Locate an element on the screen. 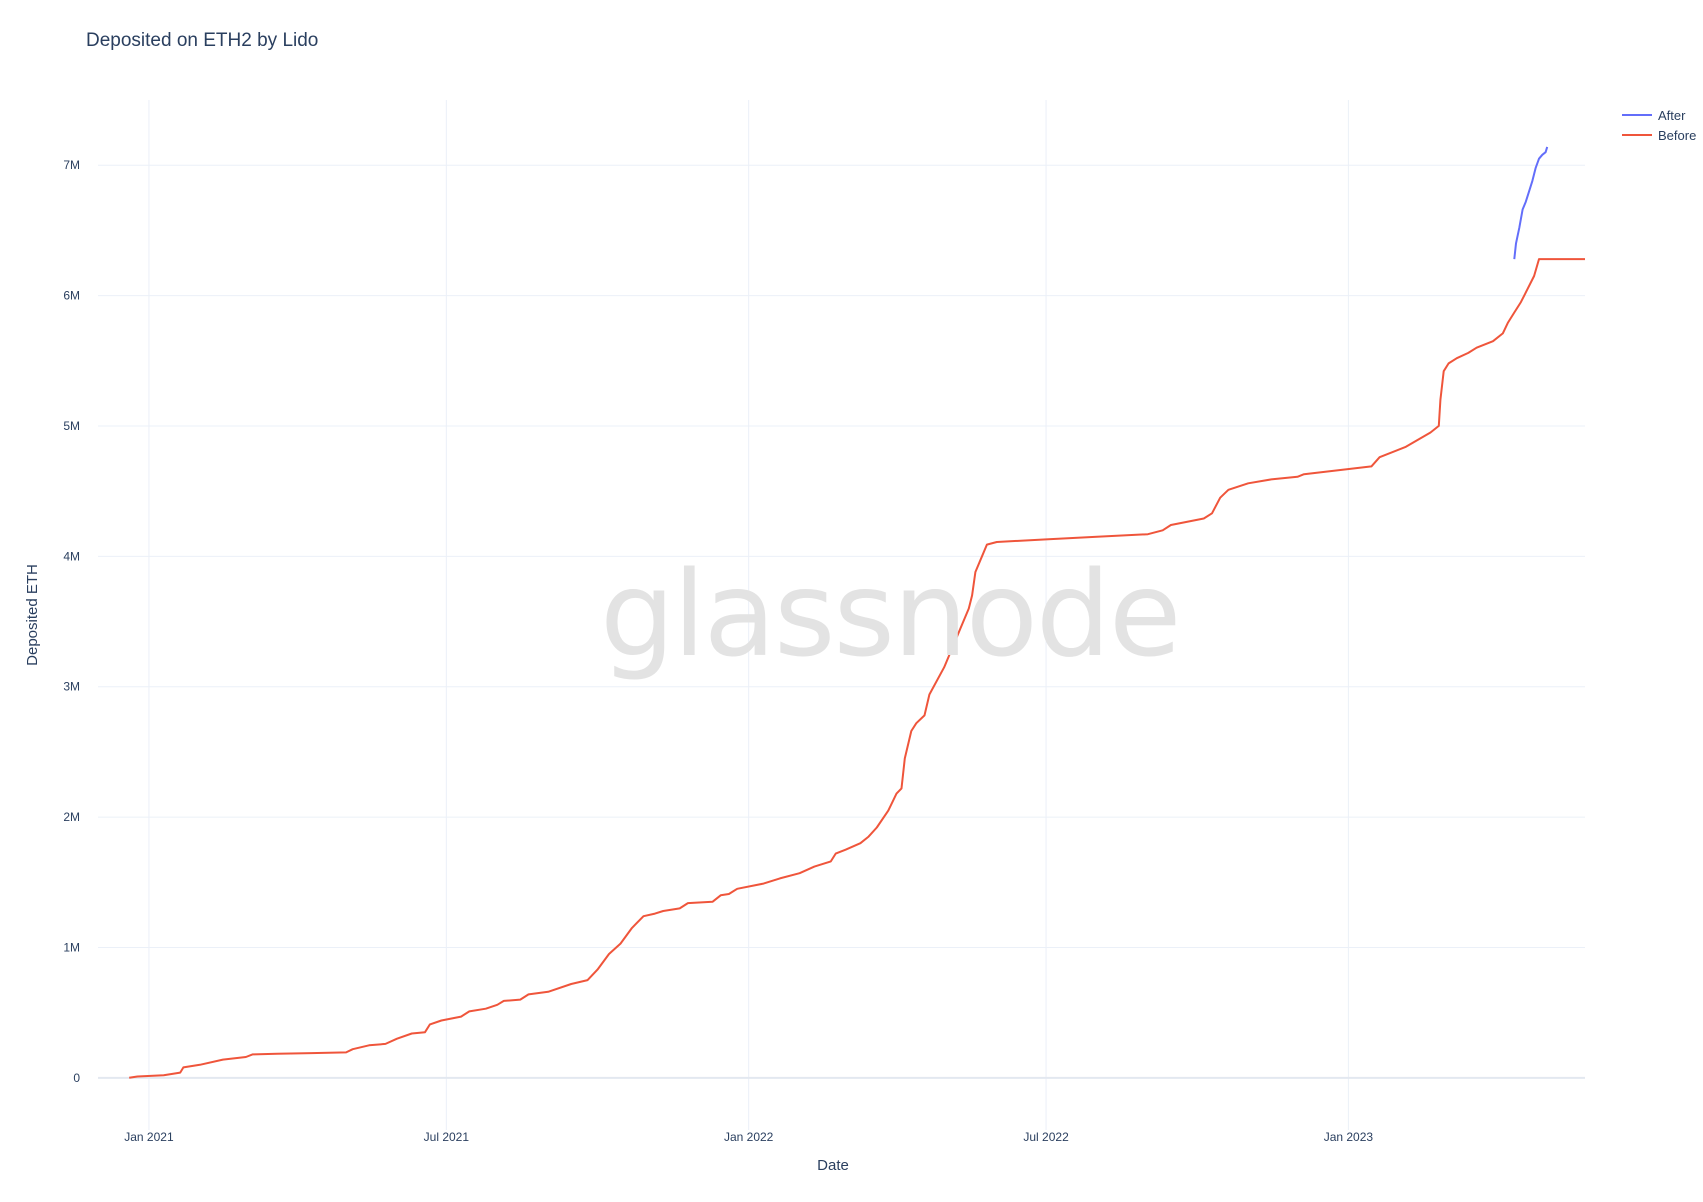 The height and width of the screenshot is (1202, 1703). legend-swatch-after is located at coordinates (1637, 115).